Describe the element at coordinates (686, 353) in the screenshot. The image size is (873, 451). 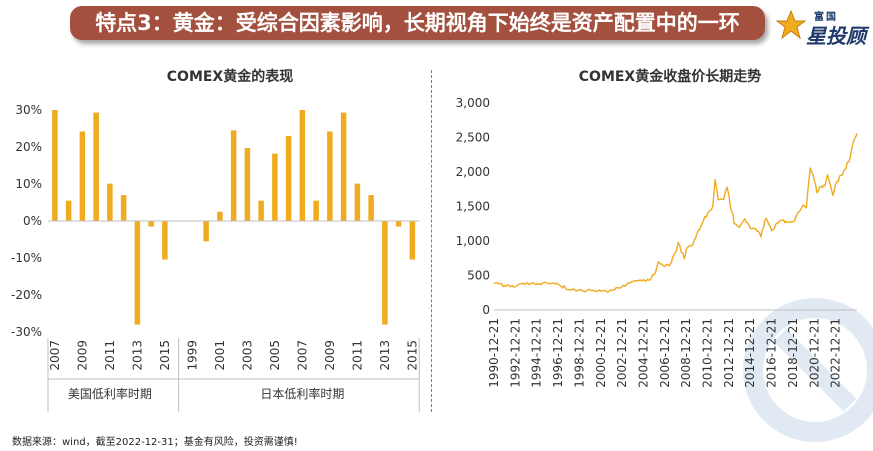
I see `x-tick-label: 2008-12-21` at that location.